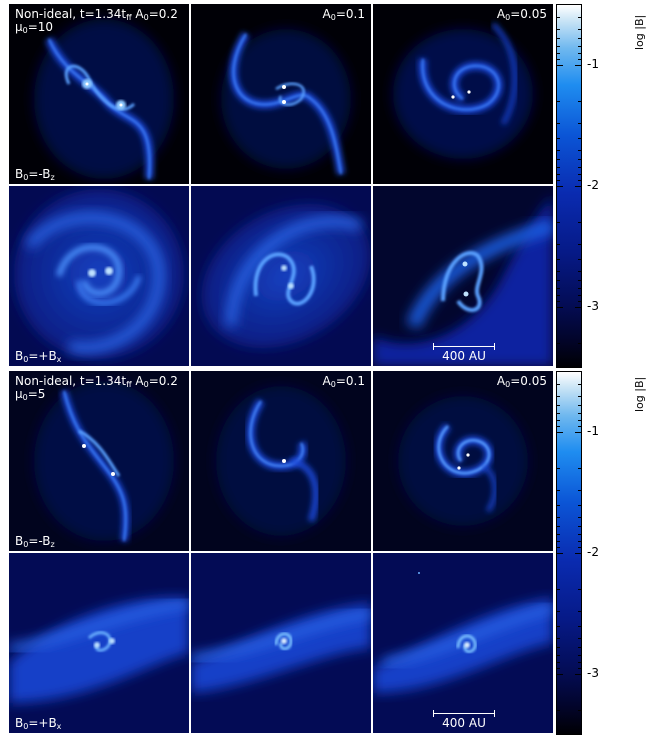 This screenshot has height=735, width=671. Describe the element at coordinates (521, 14) in the screenshot. I see `column-label: A0=0.05` at that location.